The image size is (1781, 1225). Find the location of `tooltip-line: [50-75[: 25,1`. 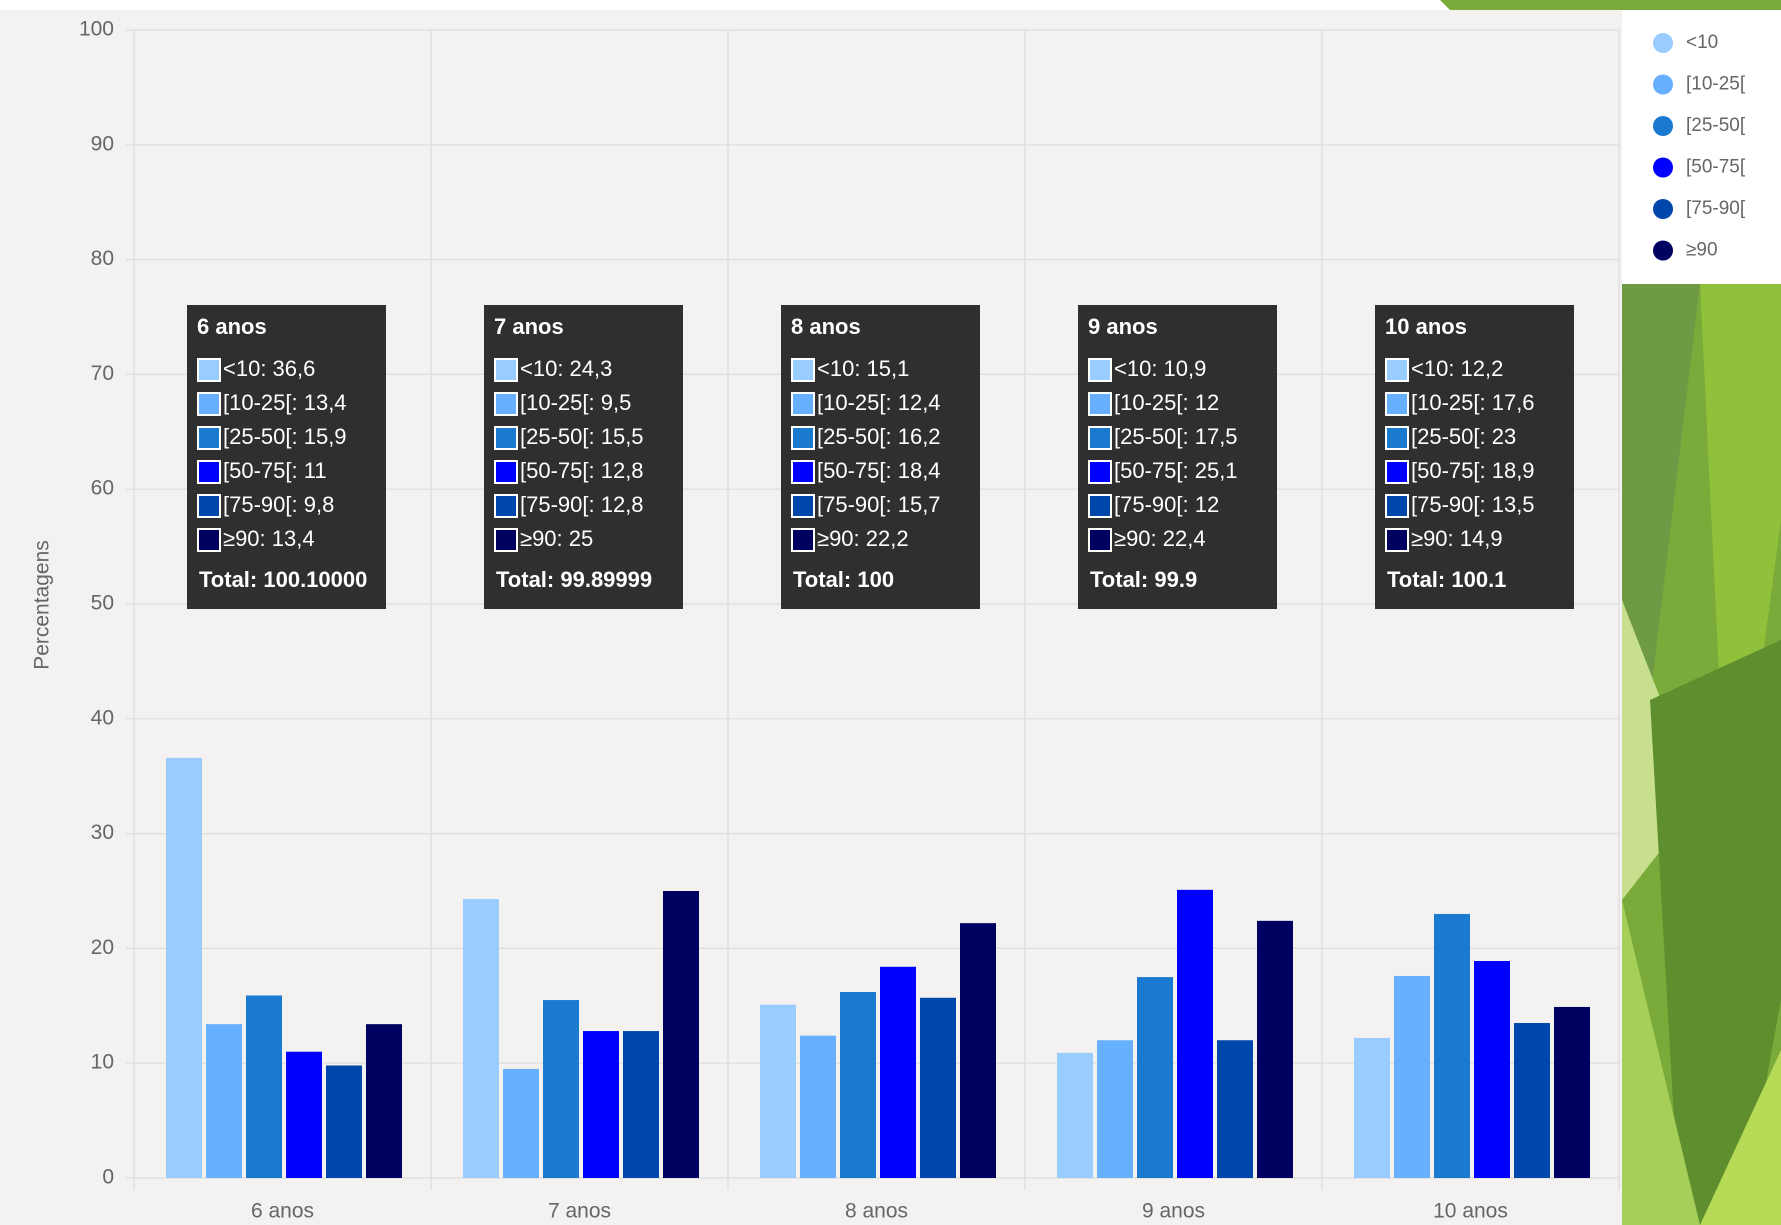

tooltip-line: [50-75[: 25,1 is located at coordinates (1176, 470).